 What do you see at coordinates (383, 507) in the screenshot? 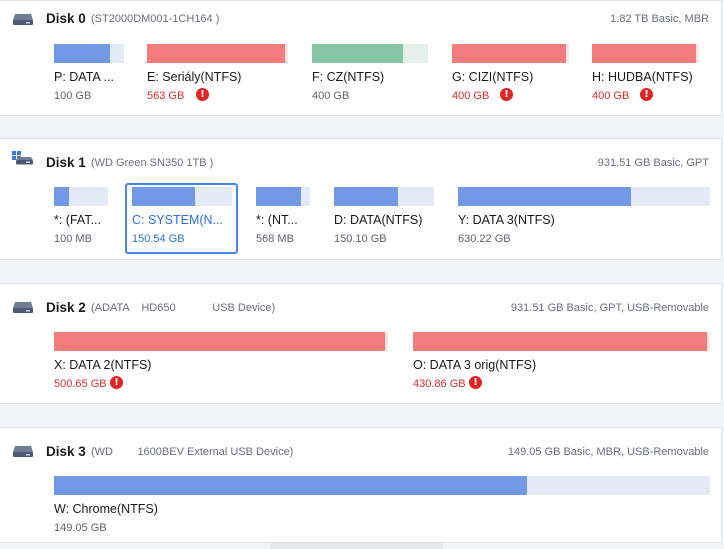
I see `partition-w: W: Chrome(NTFS) 149.05 GB` at bounding box center [383, 507].